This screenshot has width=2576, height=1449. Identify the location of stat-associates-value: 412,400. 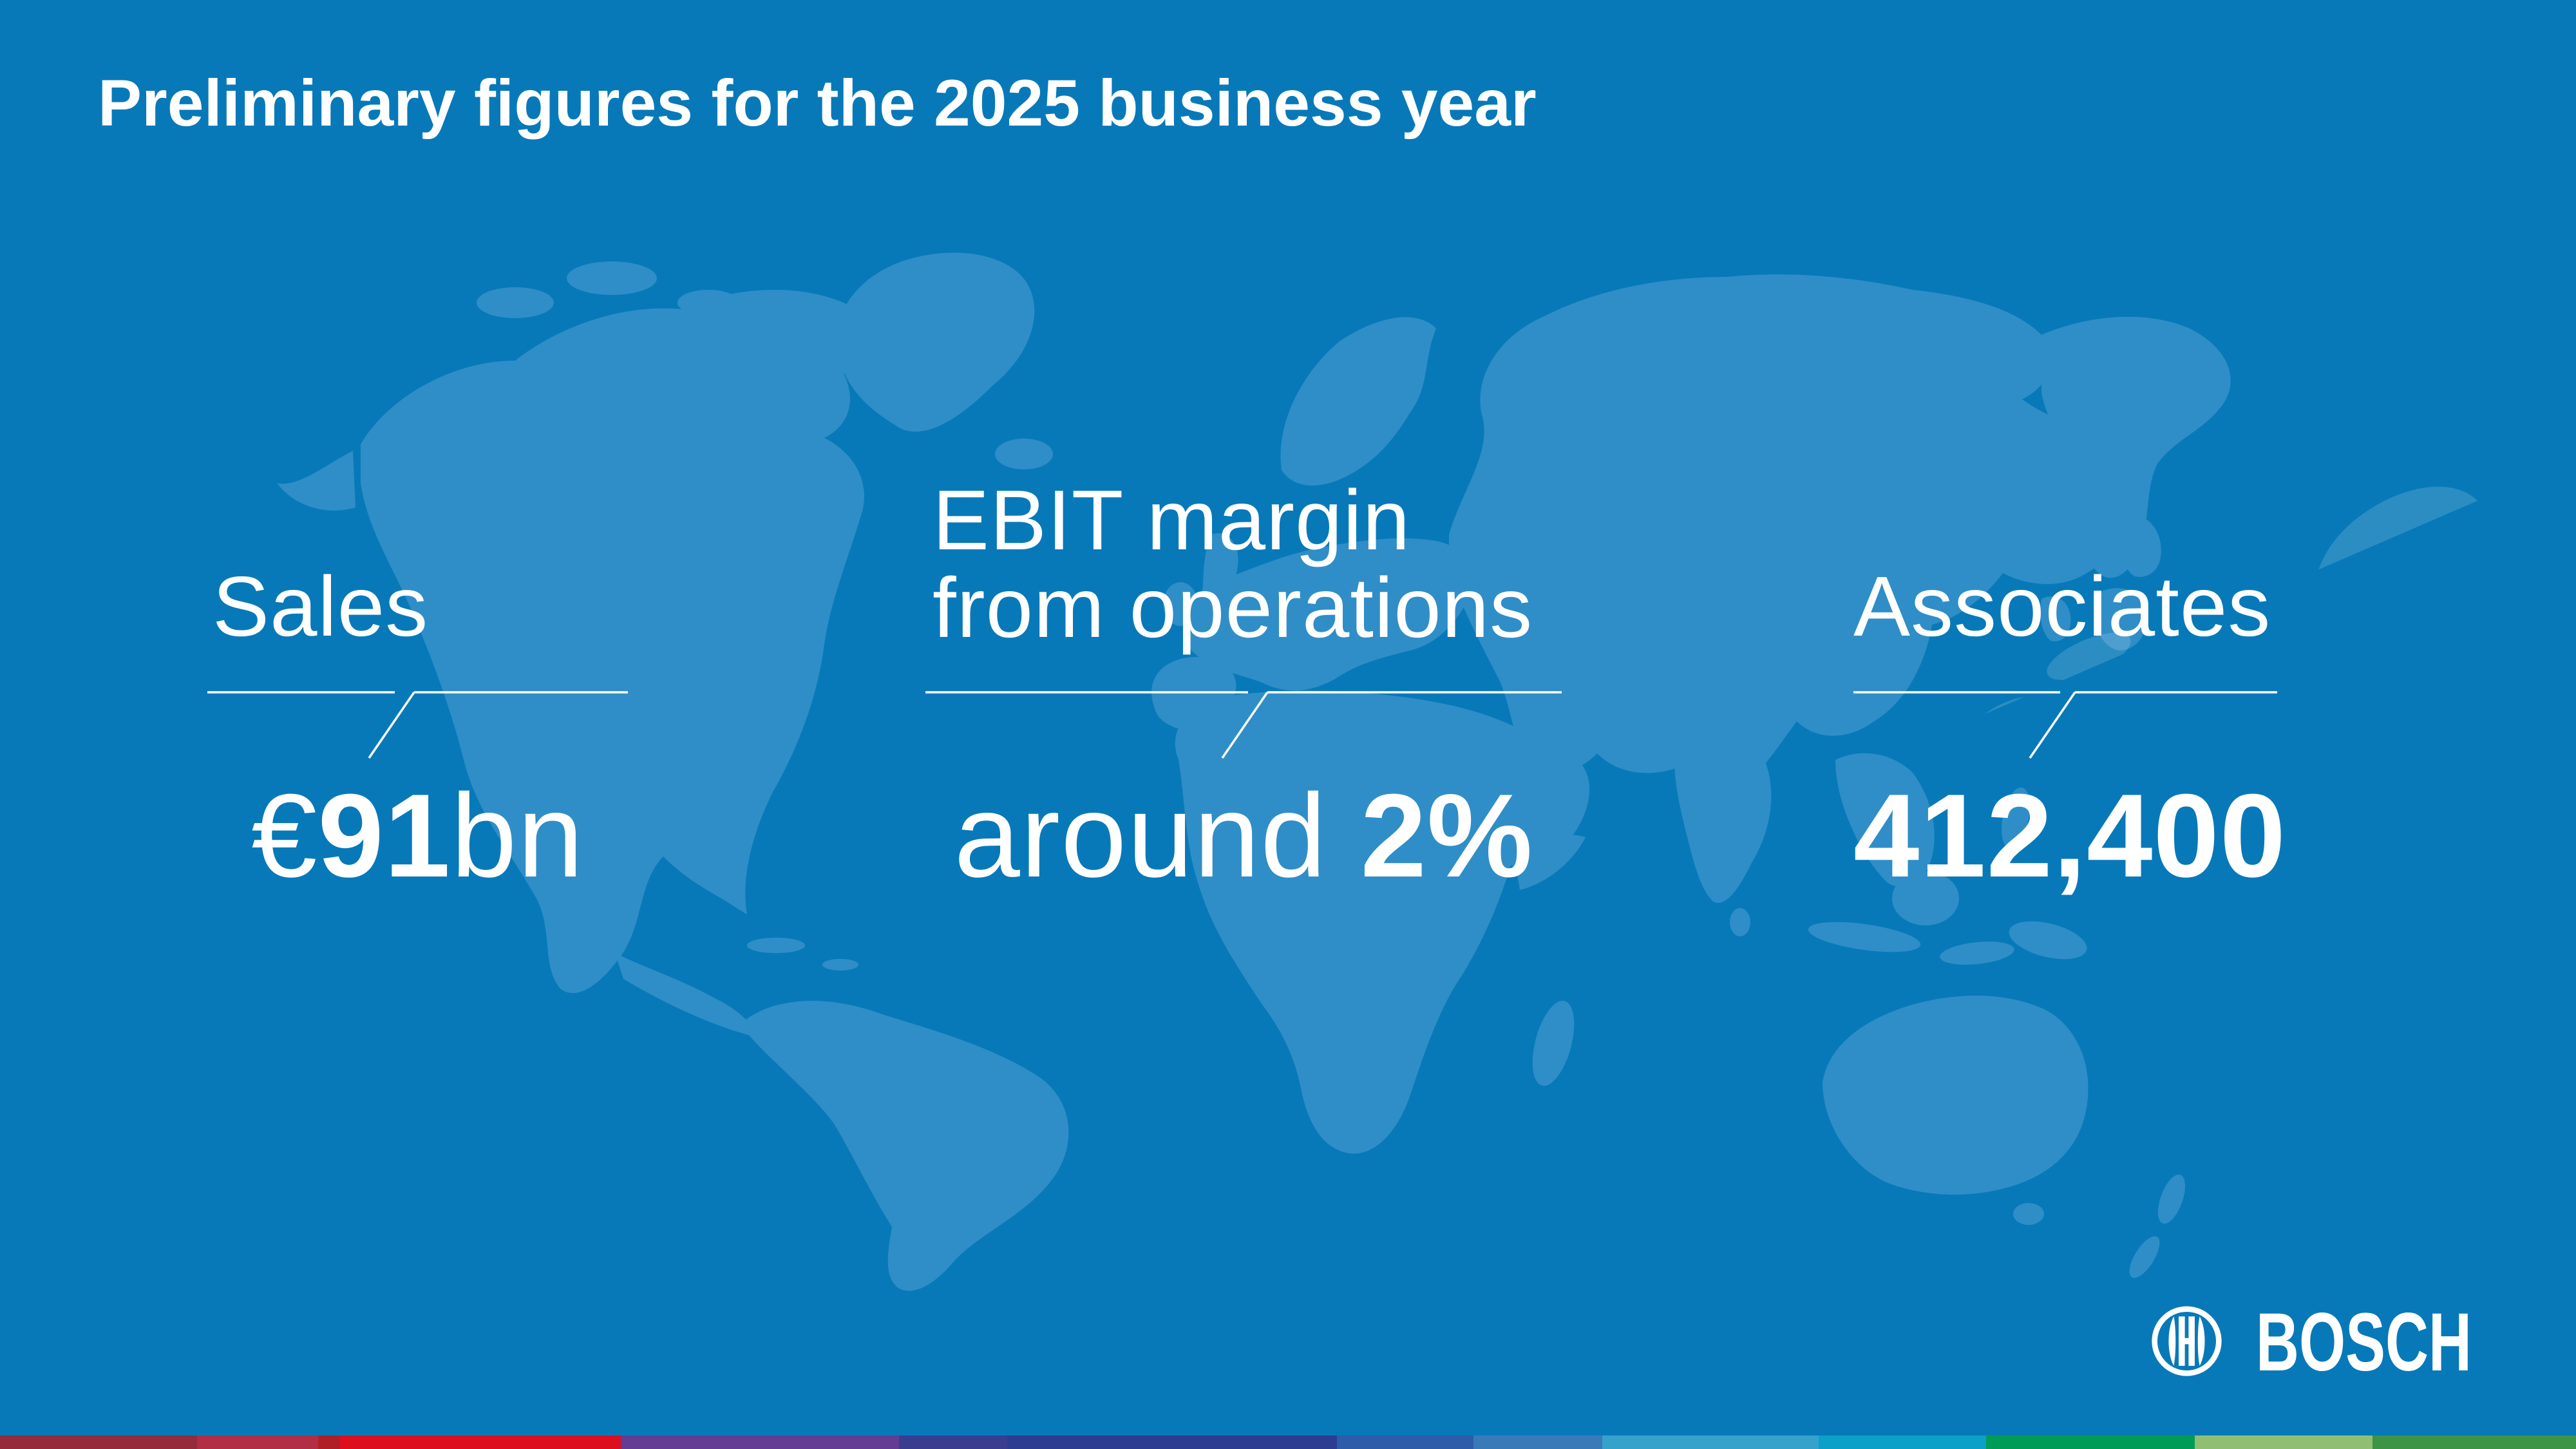
(2070, 835).